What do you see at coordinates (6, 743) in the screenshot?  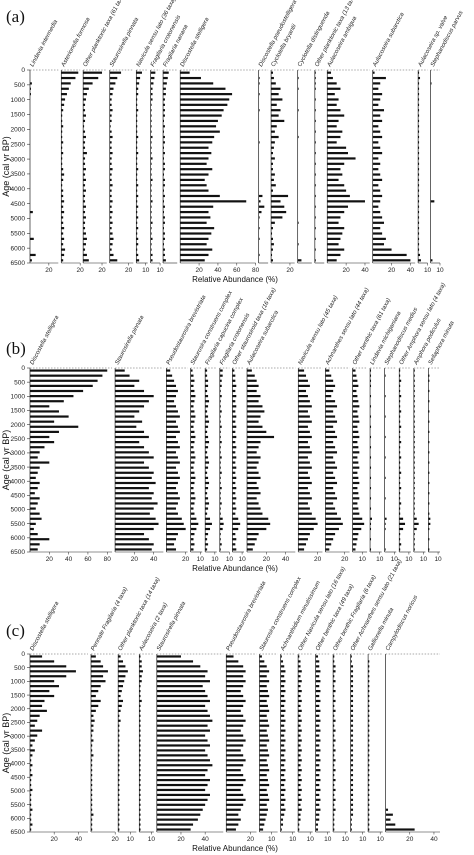 I see `y-axis-label: Age (cal yr BP)` at bounding box center [6, 743].